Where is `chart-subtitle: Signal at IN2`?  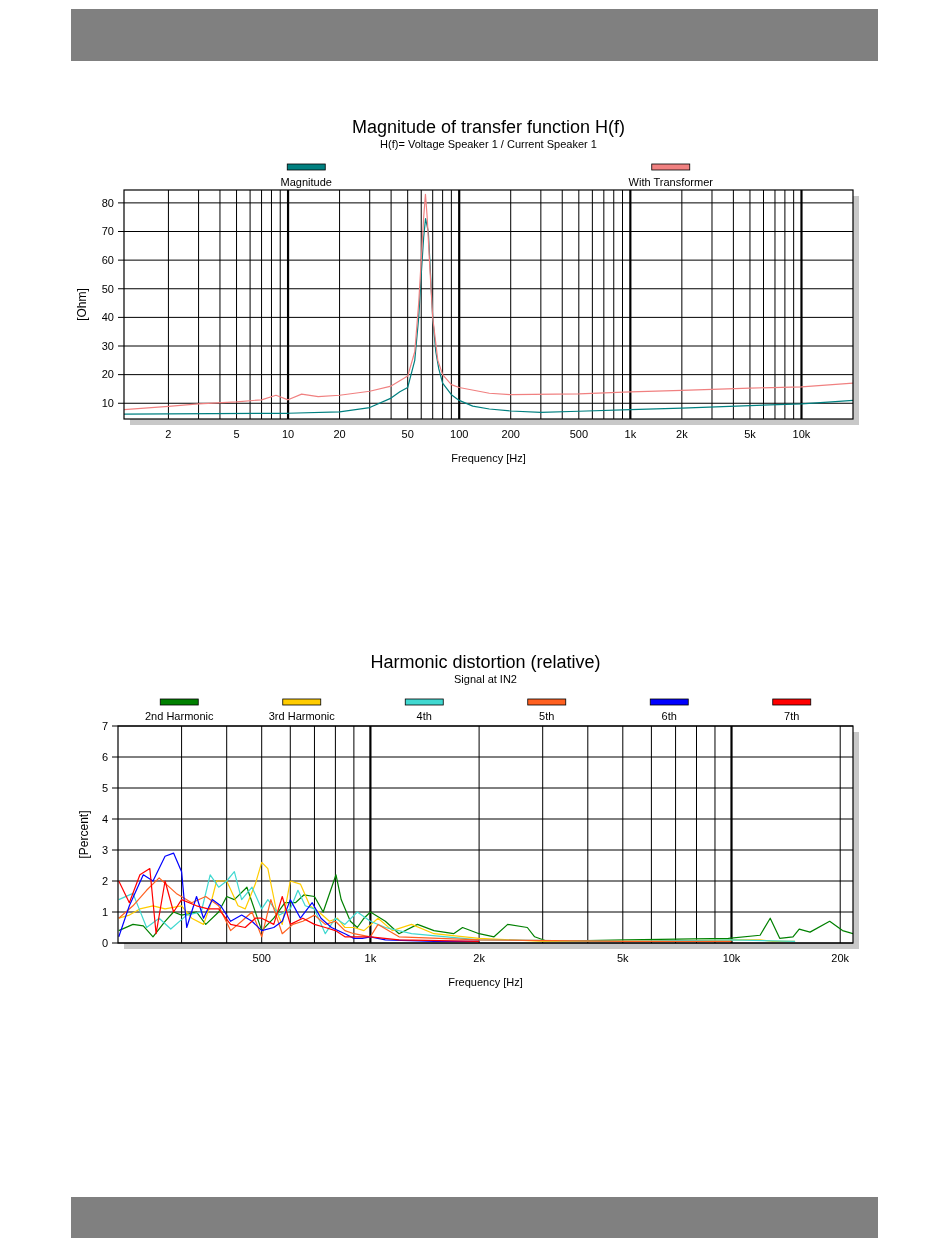 chart-subtitle: Signal at IN2 is located at coordinates (485, 679).